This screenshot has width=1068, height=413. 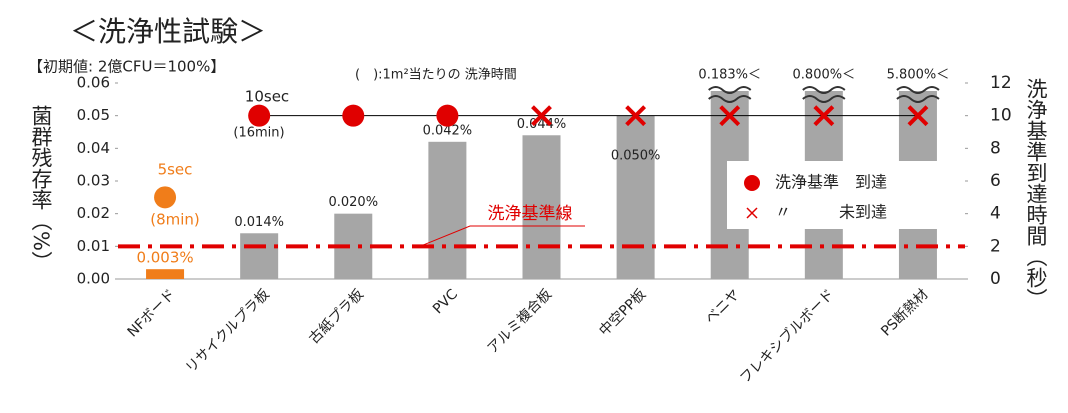 I want to click on note: ( ):1m²当たりの 洗浄時間, so click(x=436, y=75).